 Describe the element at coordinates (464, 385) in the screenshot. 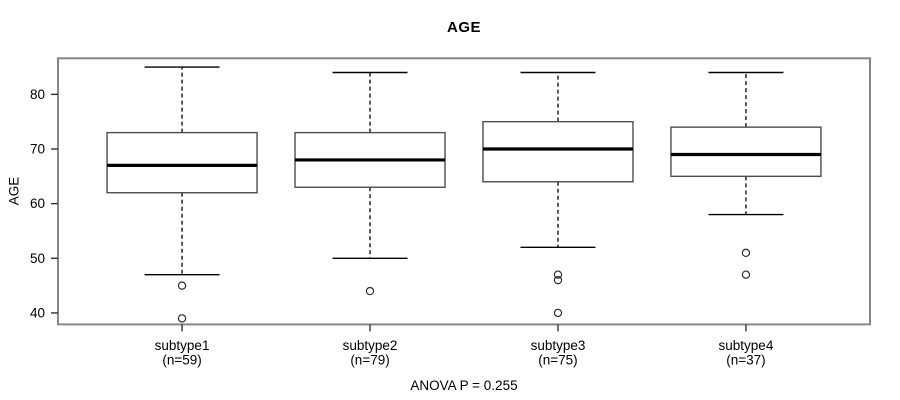

I see `anova-annotation: ANOVA P = 0.255` at that location.